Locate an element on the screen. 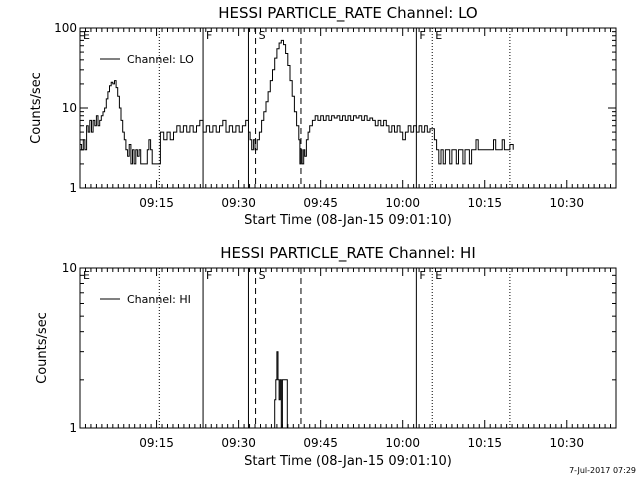 This screenshot has width=640, height=480. legend-label: Channel: HI is located at coordinates (159, 299).